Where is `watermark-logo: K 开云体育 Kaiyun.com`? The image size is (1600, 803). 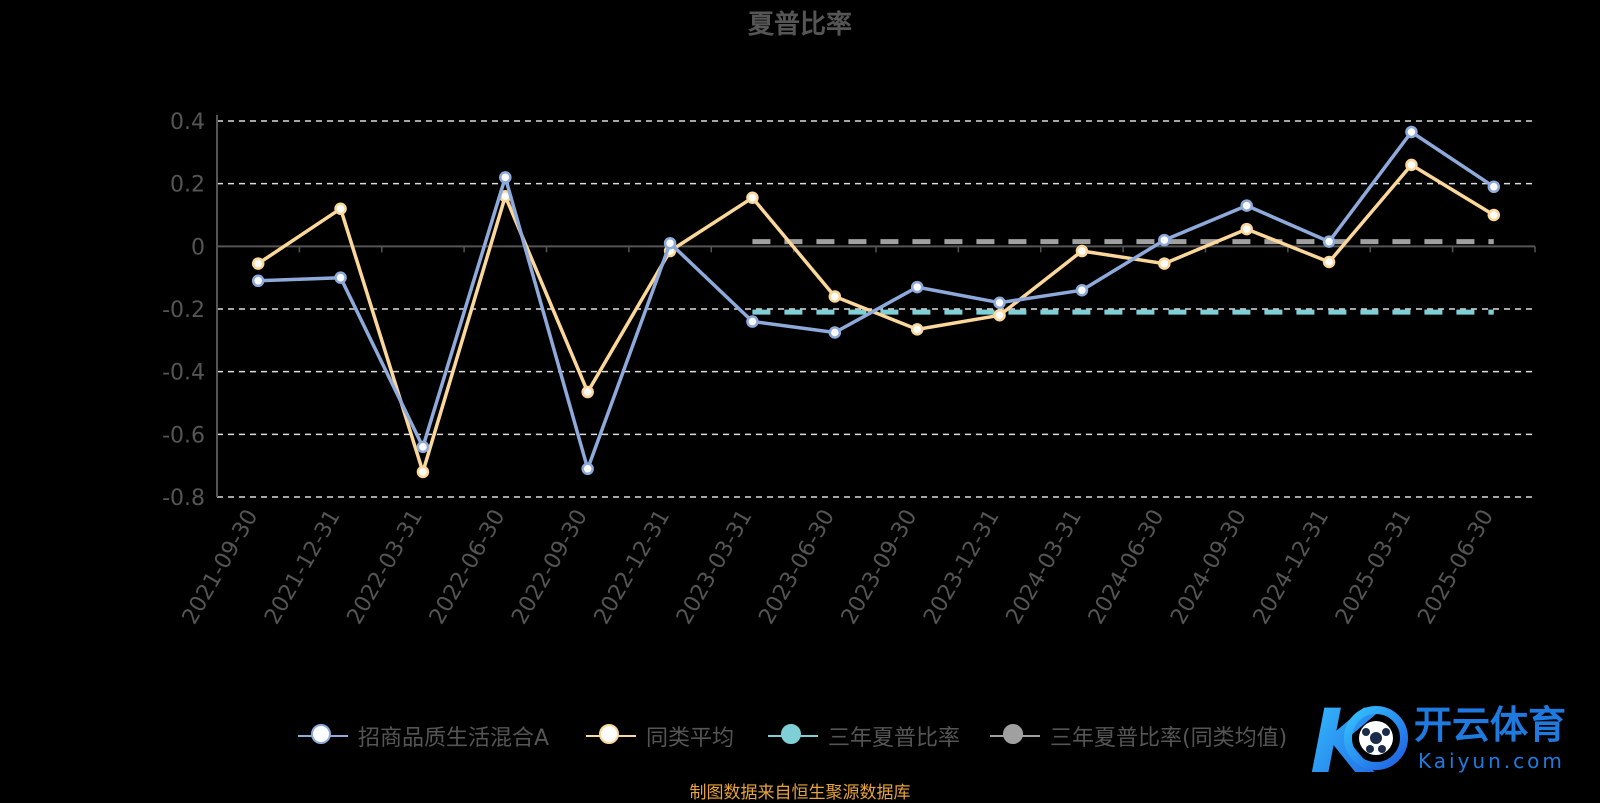 watermark-logo: K 开云体育 Kaiyun.com is located at coordinates (1438, 742).